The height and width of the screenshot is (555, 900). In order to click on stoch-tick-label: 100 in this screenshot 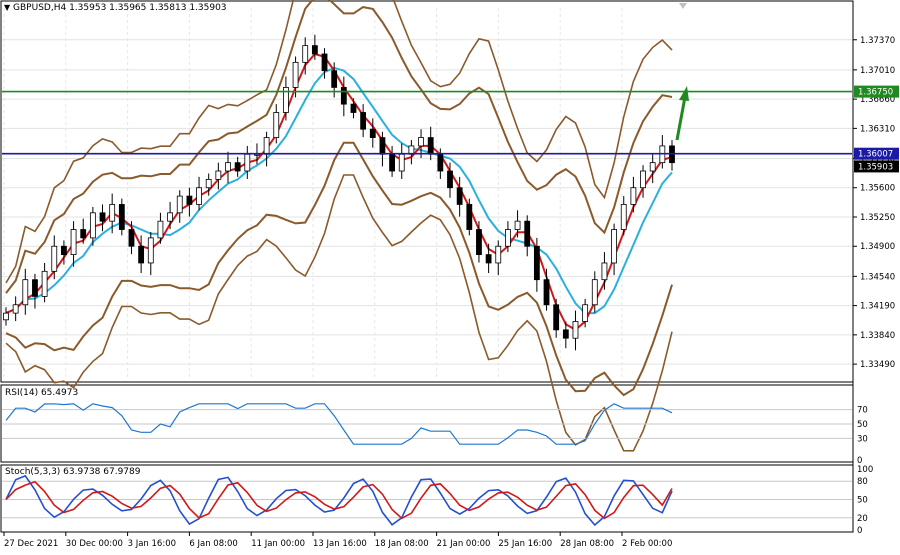, I will do `click(865, 470)`.